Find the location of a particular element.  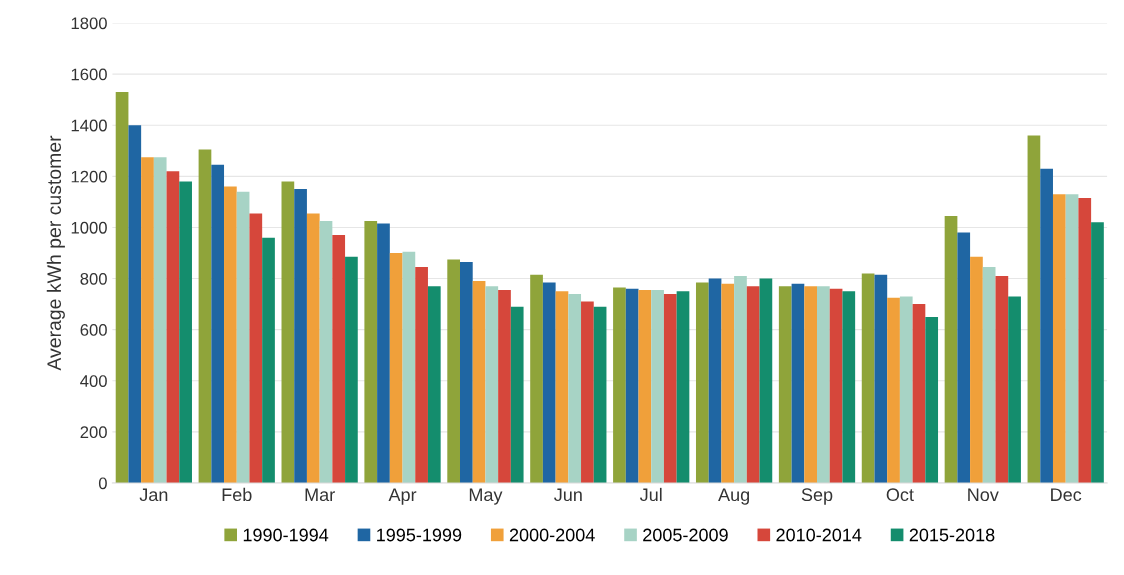

x-tick-label: Mar is located at coordinates (320, 495).